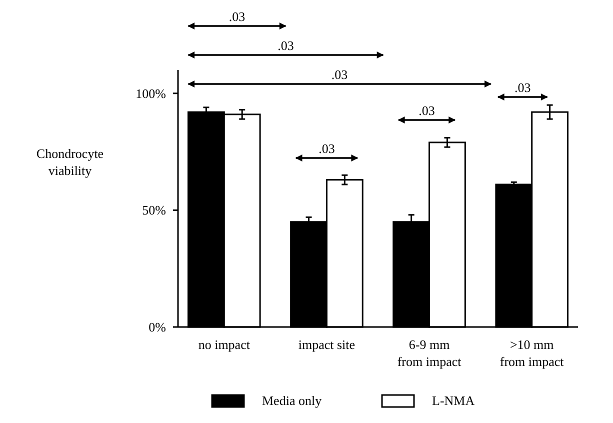  I want to click on x-tick-label: no impact, so click(224, 344).